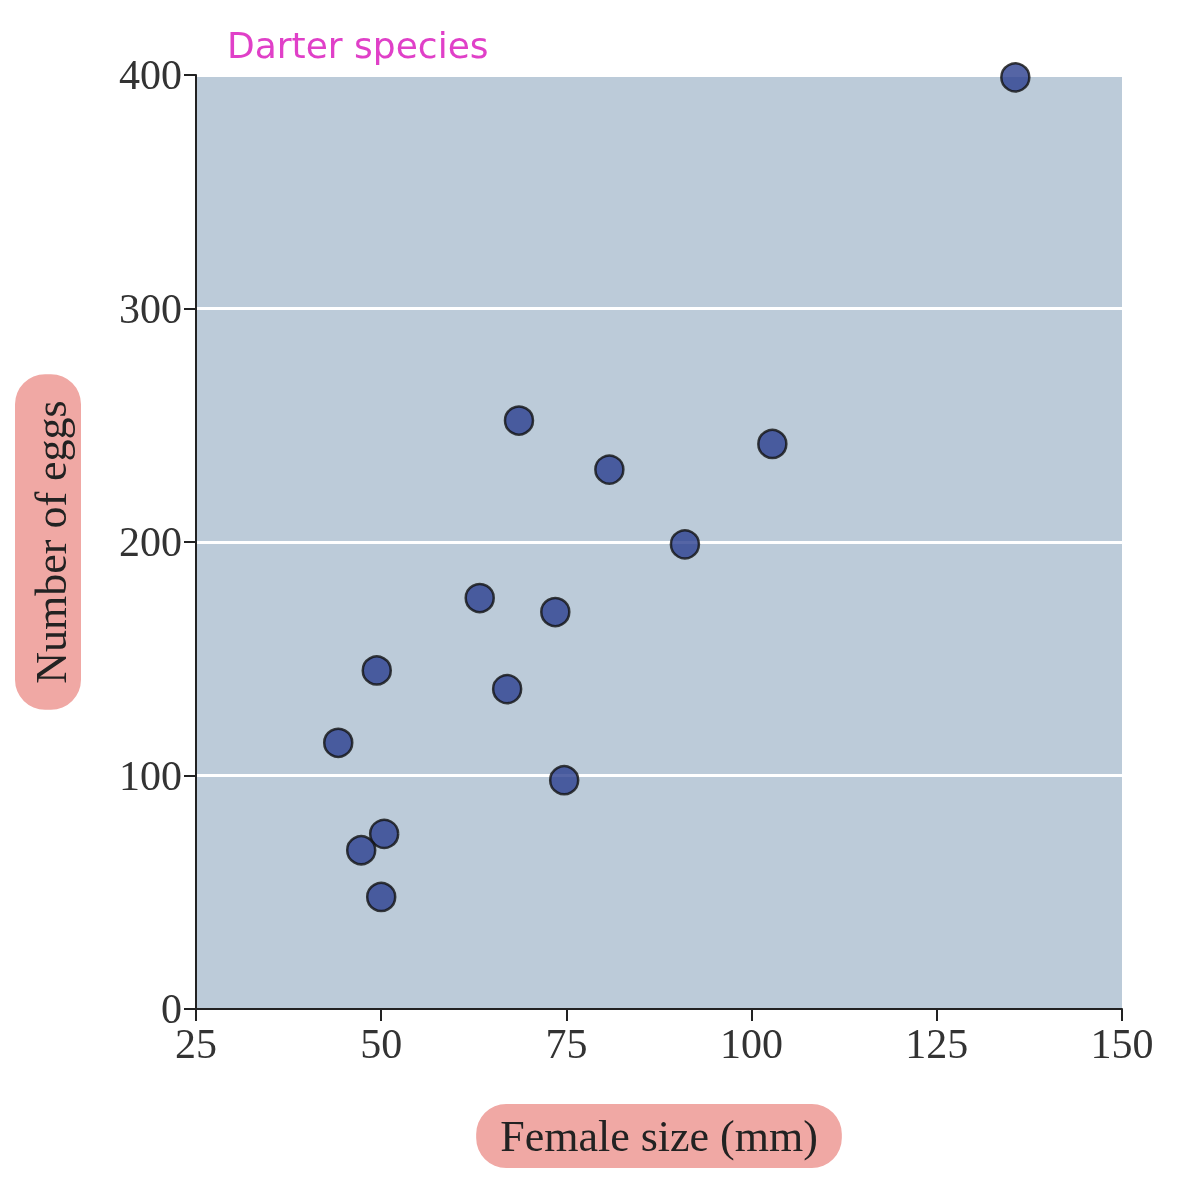 This screenshot has height=1183, width=1182. Describe the element at coordinates (358, 45) in the screenshot. I see `chart-title: Darter species` at that location.